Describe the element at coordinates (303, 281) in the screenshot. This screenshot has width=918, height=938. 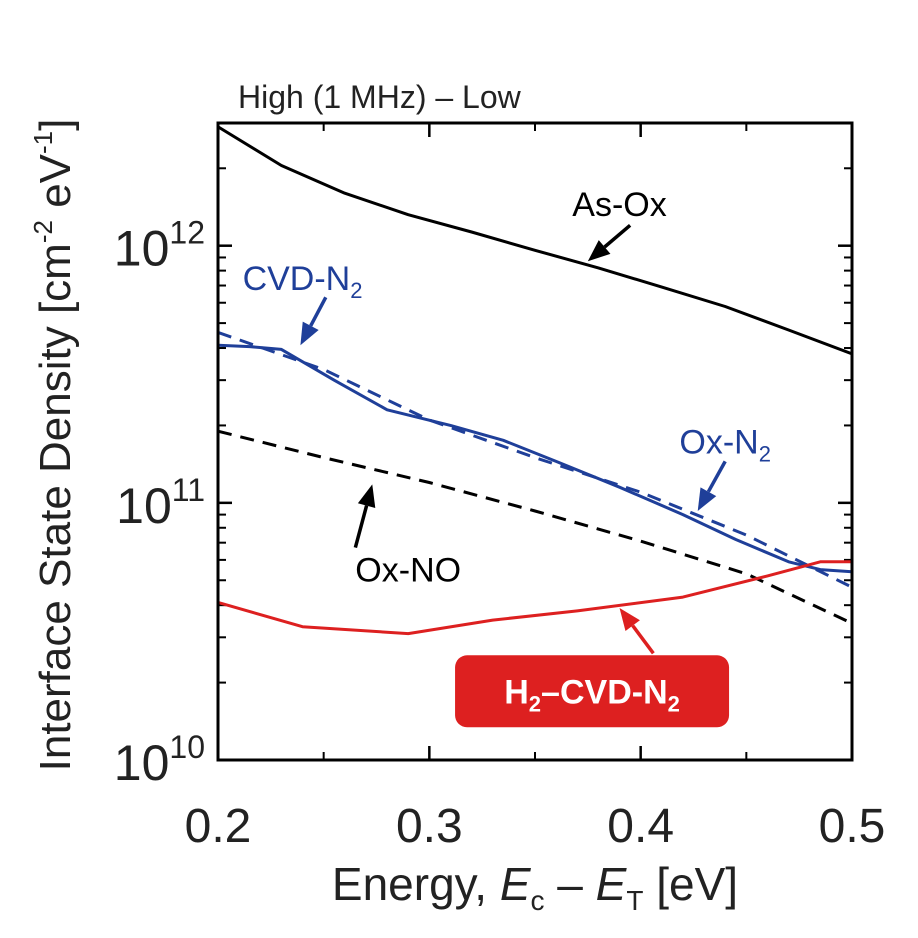
I see `annotation-label: CVD-N2` at that location.